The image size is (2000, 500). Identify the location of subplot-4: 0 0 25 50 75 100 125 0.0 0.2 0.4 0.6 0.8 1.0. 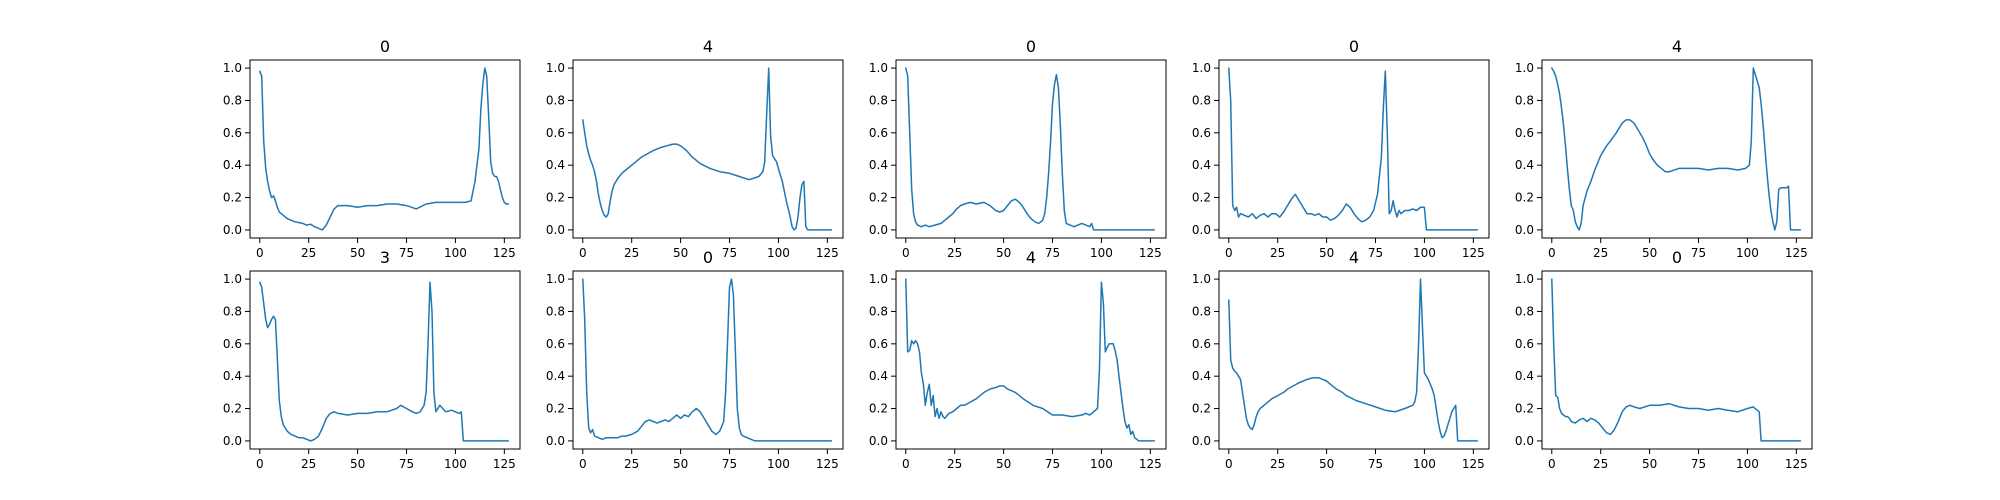
(1341, 148).